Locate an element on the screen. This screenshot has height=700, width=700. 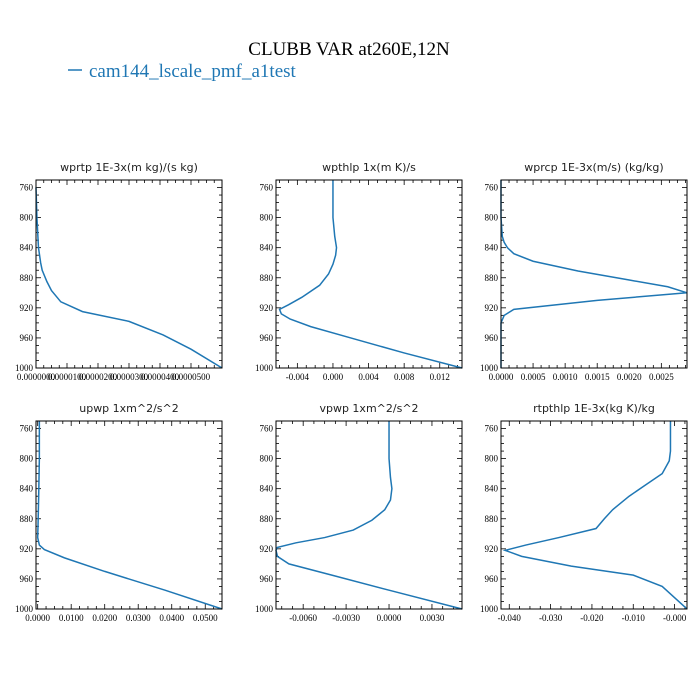
x-tick-label: 0.0015 is located at coordinates (597, 377).